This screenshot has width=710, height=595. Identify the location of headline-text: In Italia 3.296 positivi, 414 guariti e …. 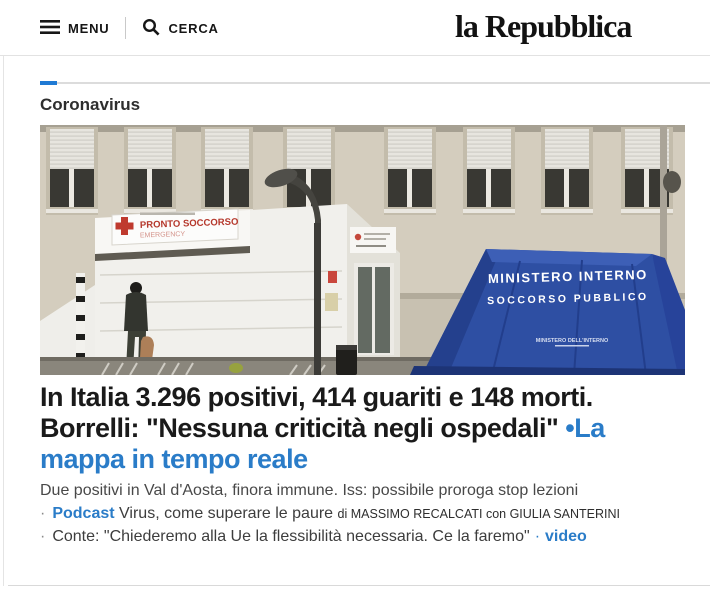
(316, 412).